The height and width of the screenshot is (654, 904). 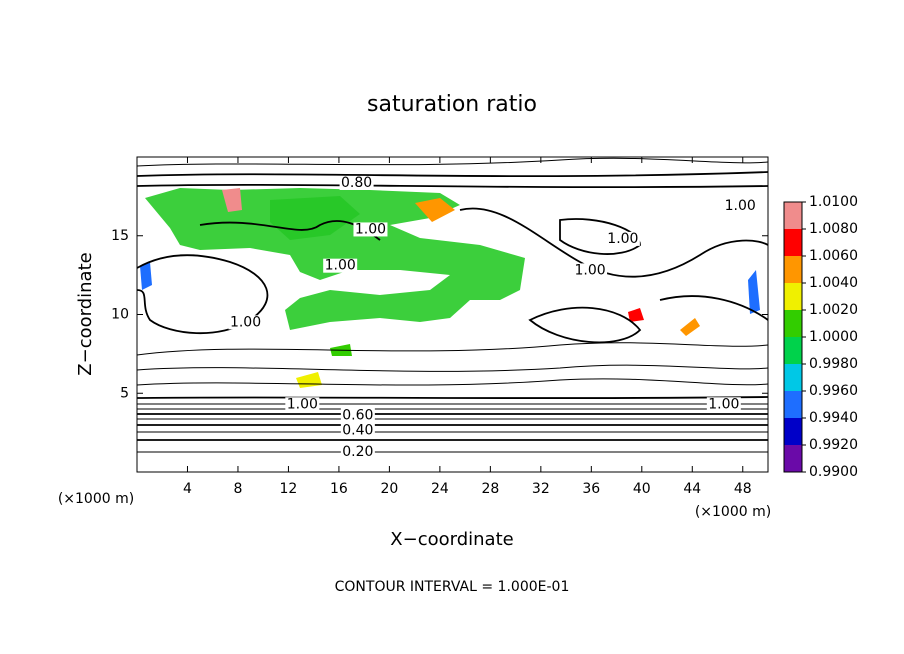 I want to click on contour-label: 0.40, so click(x=357, y=430).